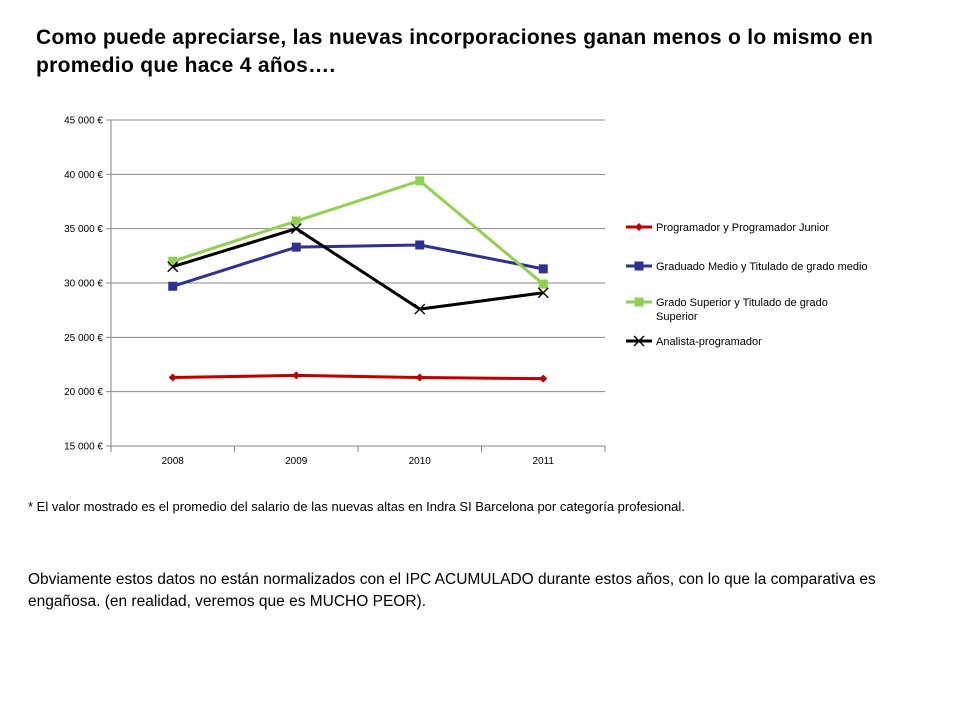 Image resolution: width=960 pixels, height=720 pixels. I want to click on legend-label: Graduado Medio y Titulado de grado medio, so click(762, 267).